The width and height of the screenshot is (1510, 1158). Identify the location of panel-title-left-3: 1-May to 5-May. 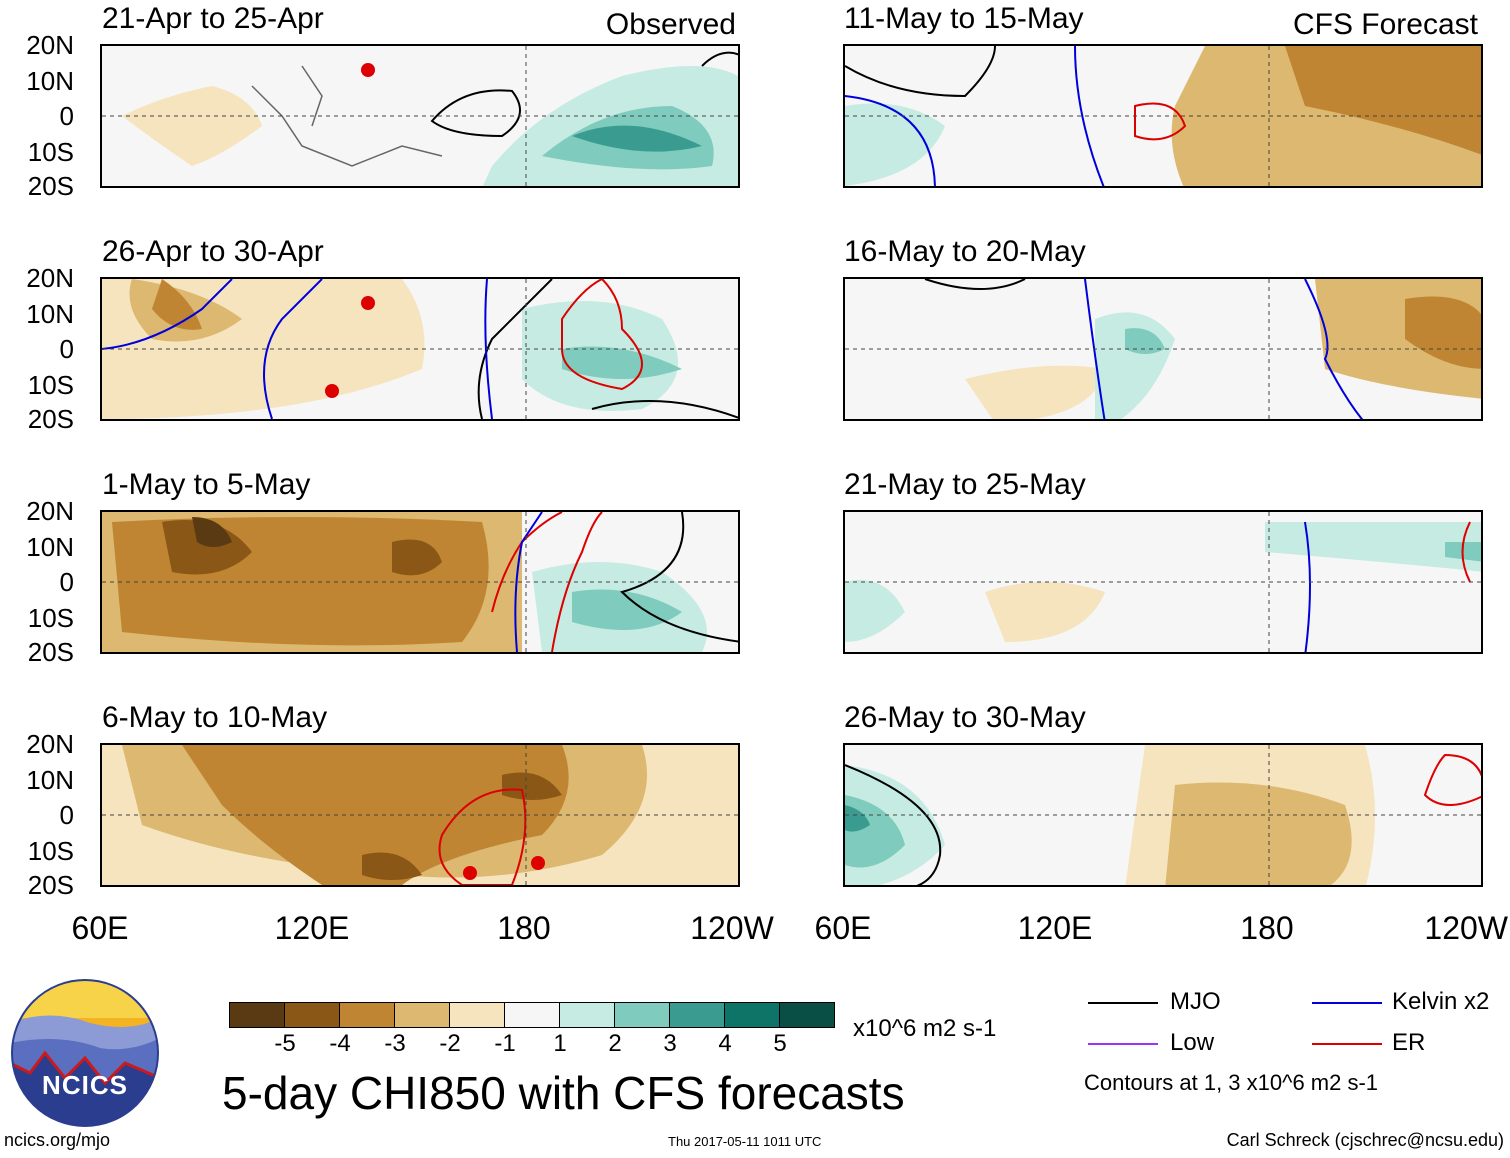
(206, 484).